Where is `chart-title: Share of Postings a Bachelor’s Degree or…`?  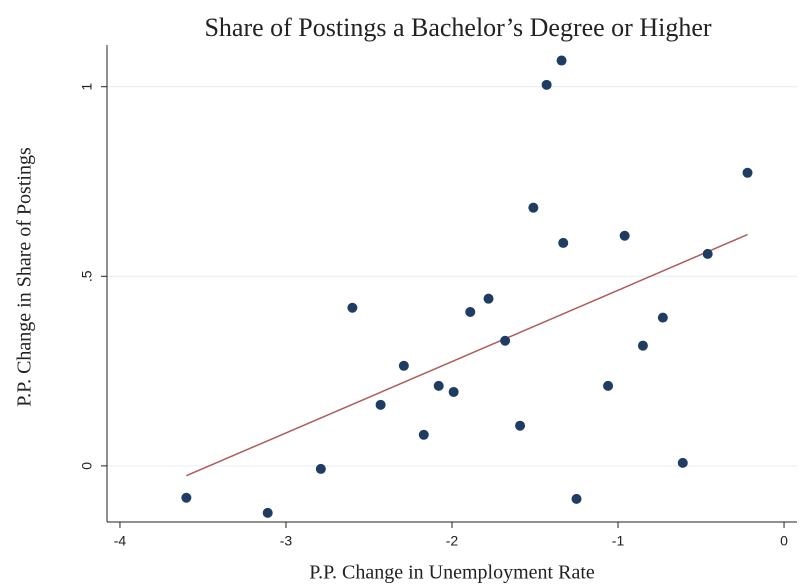 chart-title: Share of Postings a Bachelor’s Degree or… is located at coordinates (457, 27).